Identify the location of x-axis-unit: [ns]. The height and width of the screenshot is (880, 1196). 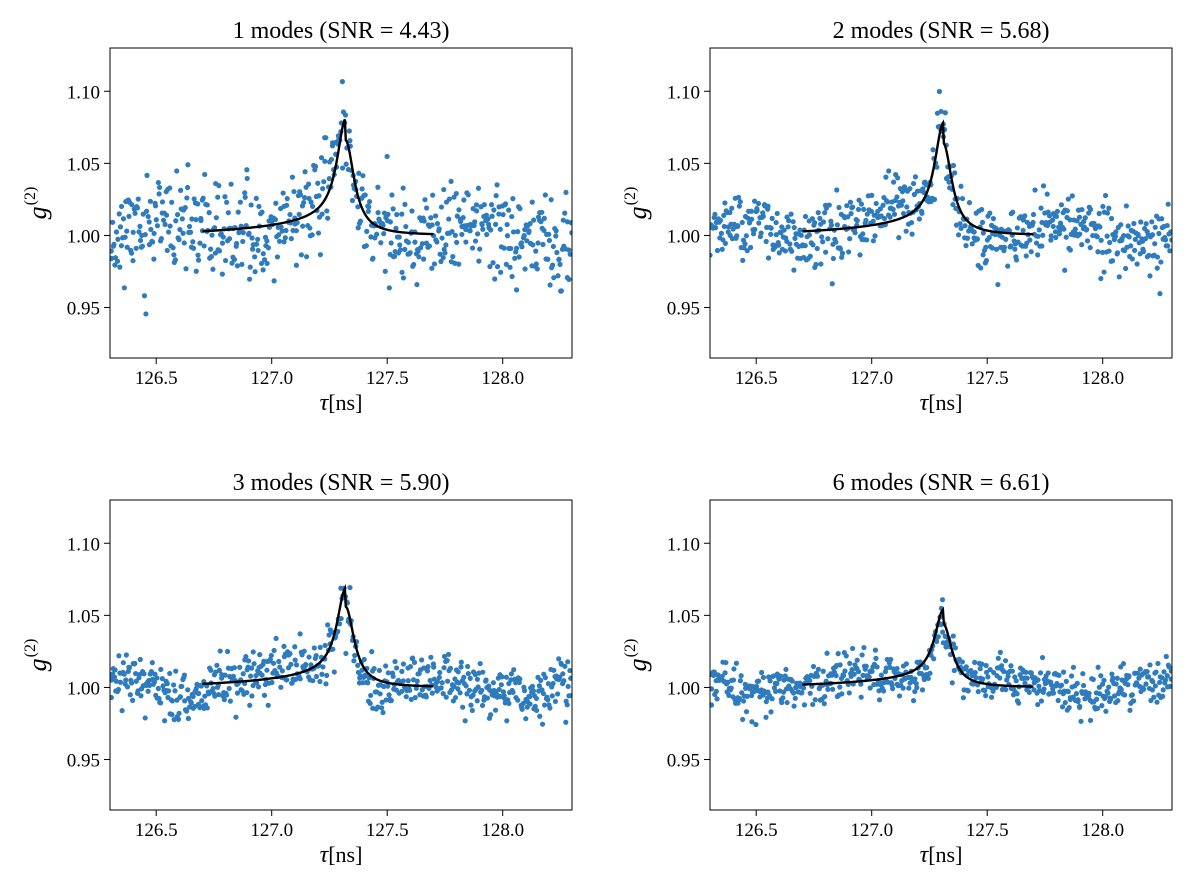
(345, 854).